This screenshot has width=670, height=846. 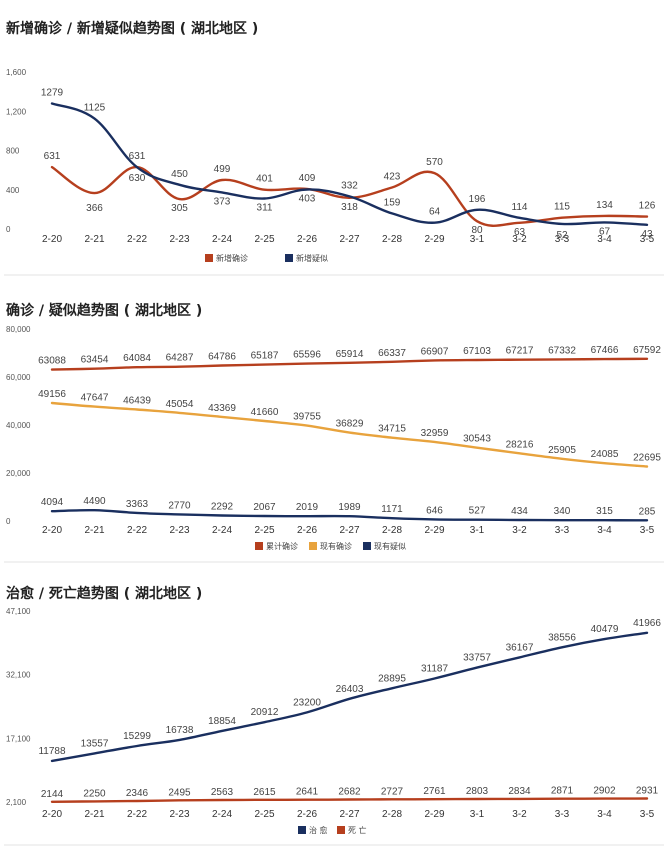 What do you see at coordinates (137, 736) in the screenshot?
I see `data-label: 15299` at bounding box center [137, 736].